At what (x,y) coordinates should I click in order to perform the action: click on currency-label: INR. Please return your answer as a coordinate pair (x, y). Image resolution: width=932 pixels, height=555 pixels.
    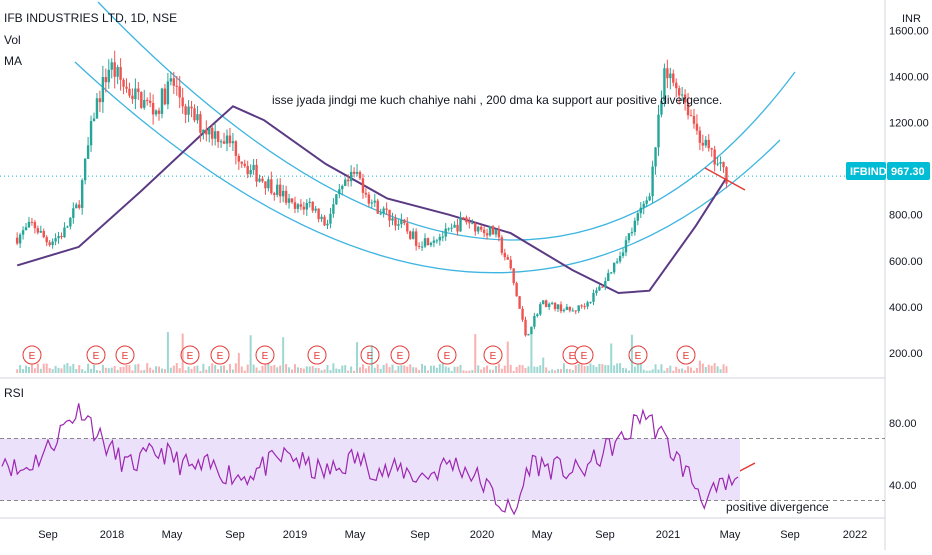
    Looking at the image, I should click on (911, 19).